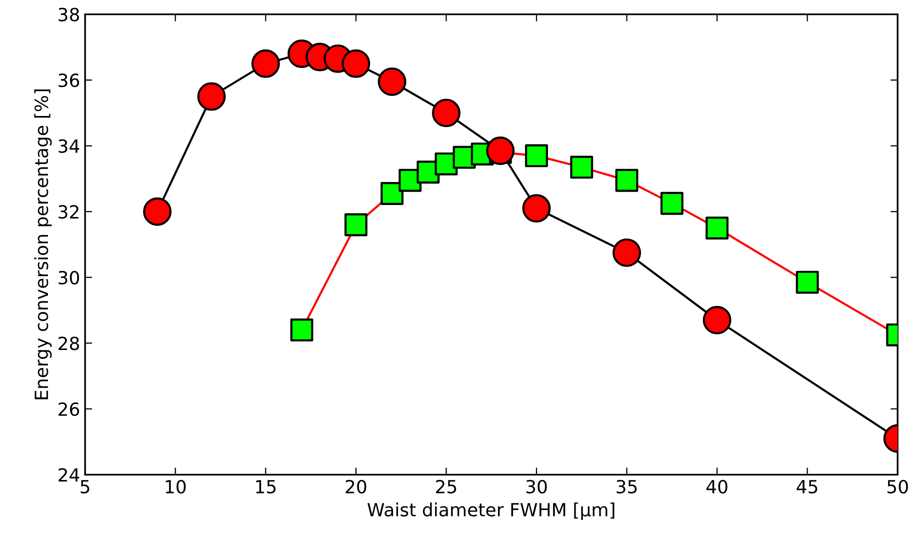  Describe the element at coordinates (626, 487) in the screenshot. I see `x-tick-label: 35` at that location.